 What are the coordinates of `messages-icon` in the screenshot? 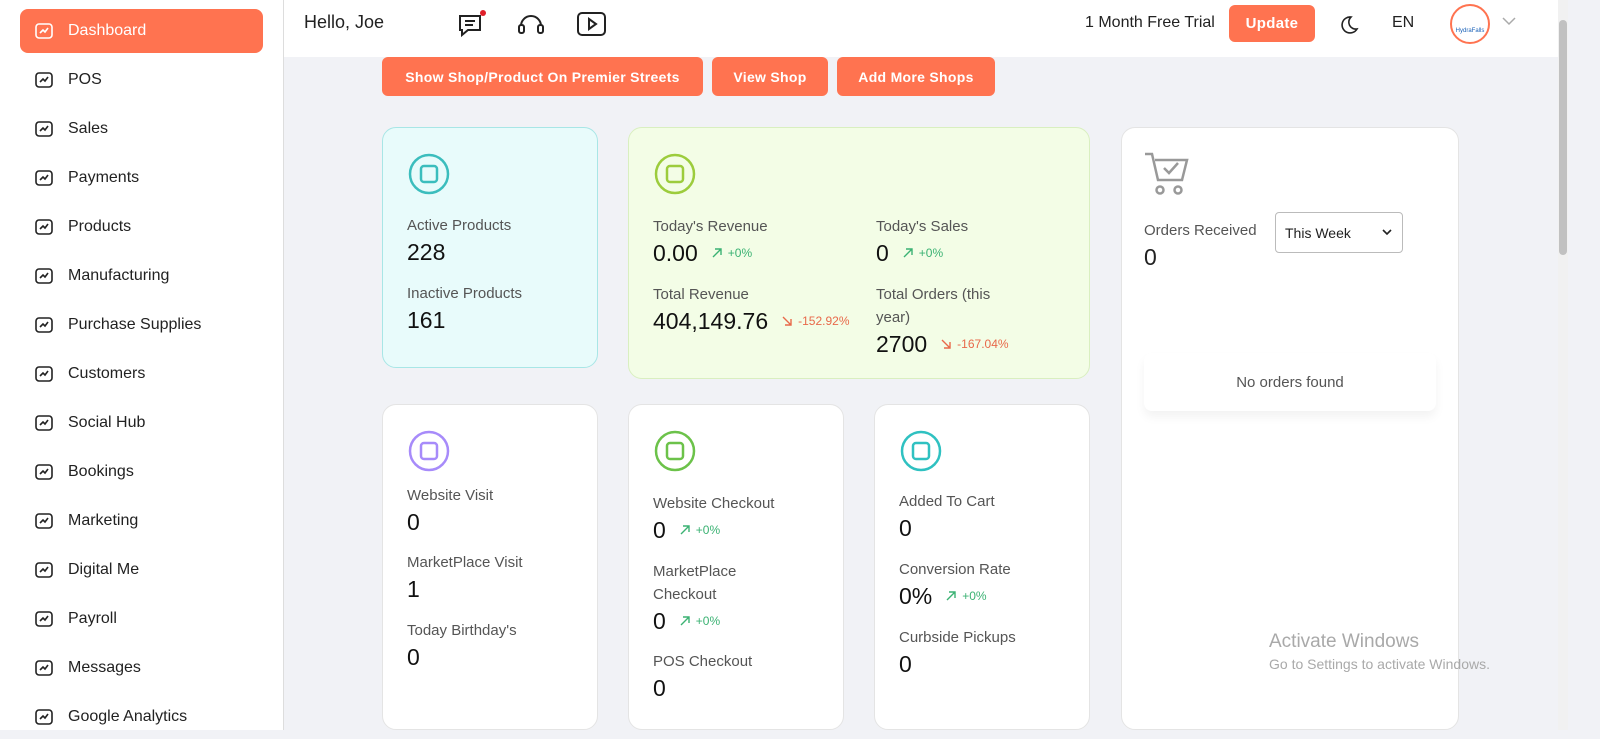 It's located at (471, 25).